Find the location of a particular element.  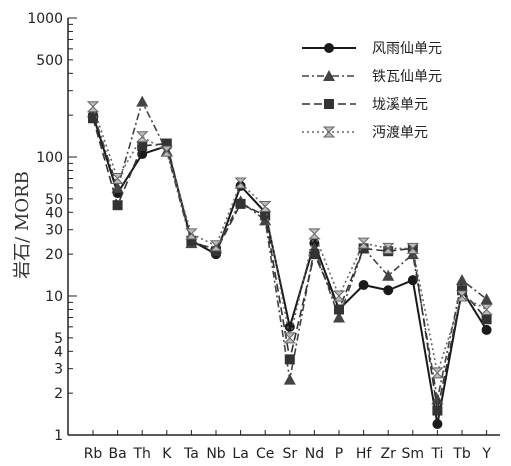

series-3-point-p is located at coordinates (339, 309).